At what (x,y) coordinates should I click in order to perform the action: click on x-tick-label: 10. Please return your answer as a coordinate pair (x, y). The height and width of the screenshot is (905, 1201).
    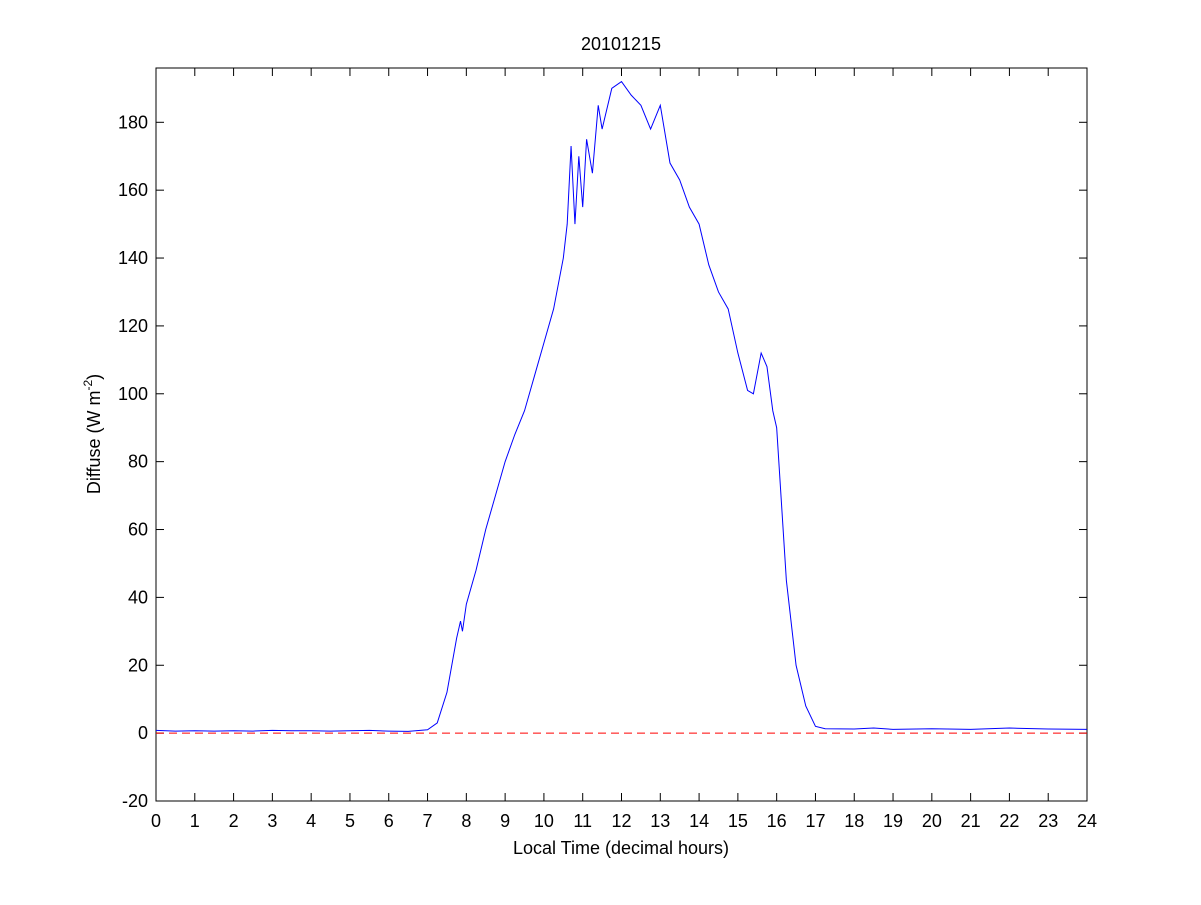
    Looking at the image, I should click on (544, 821).